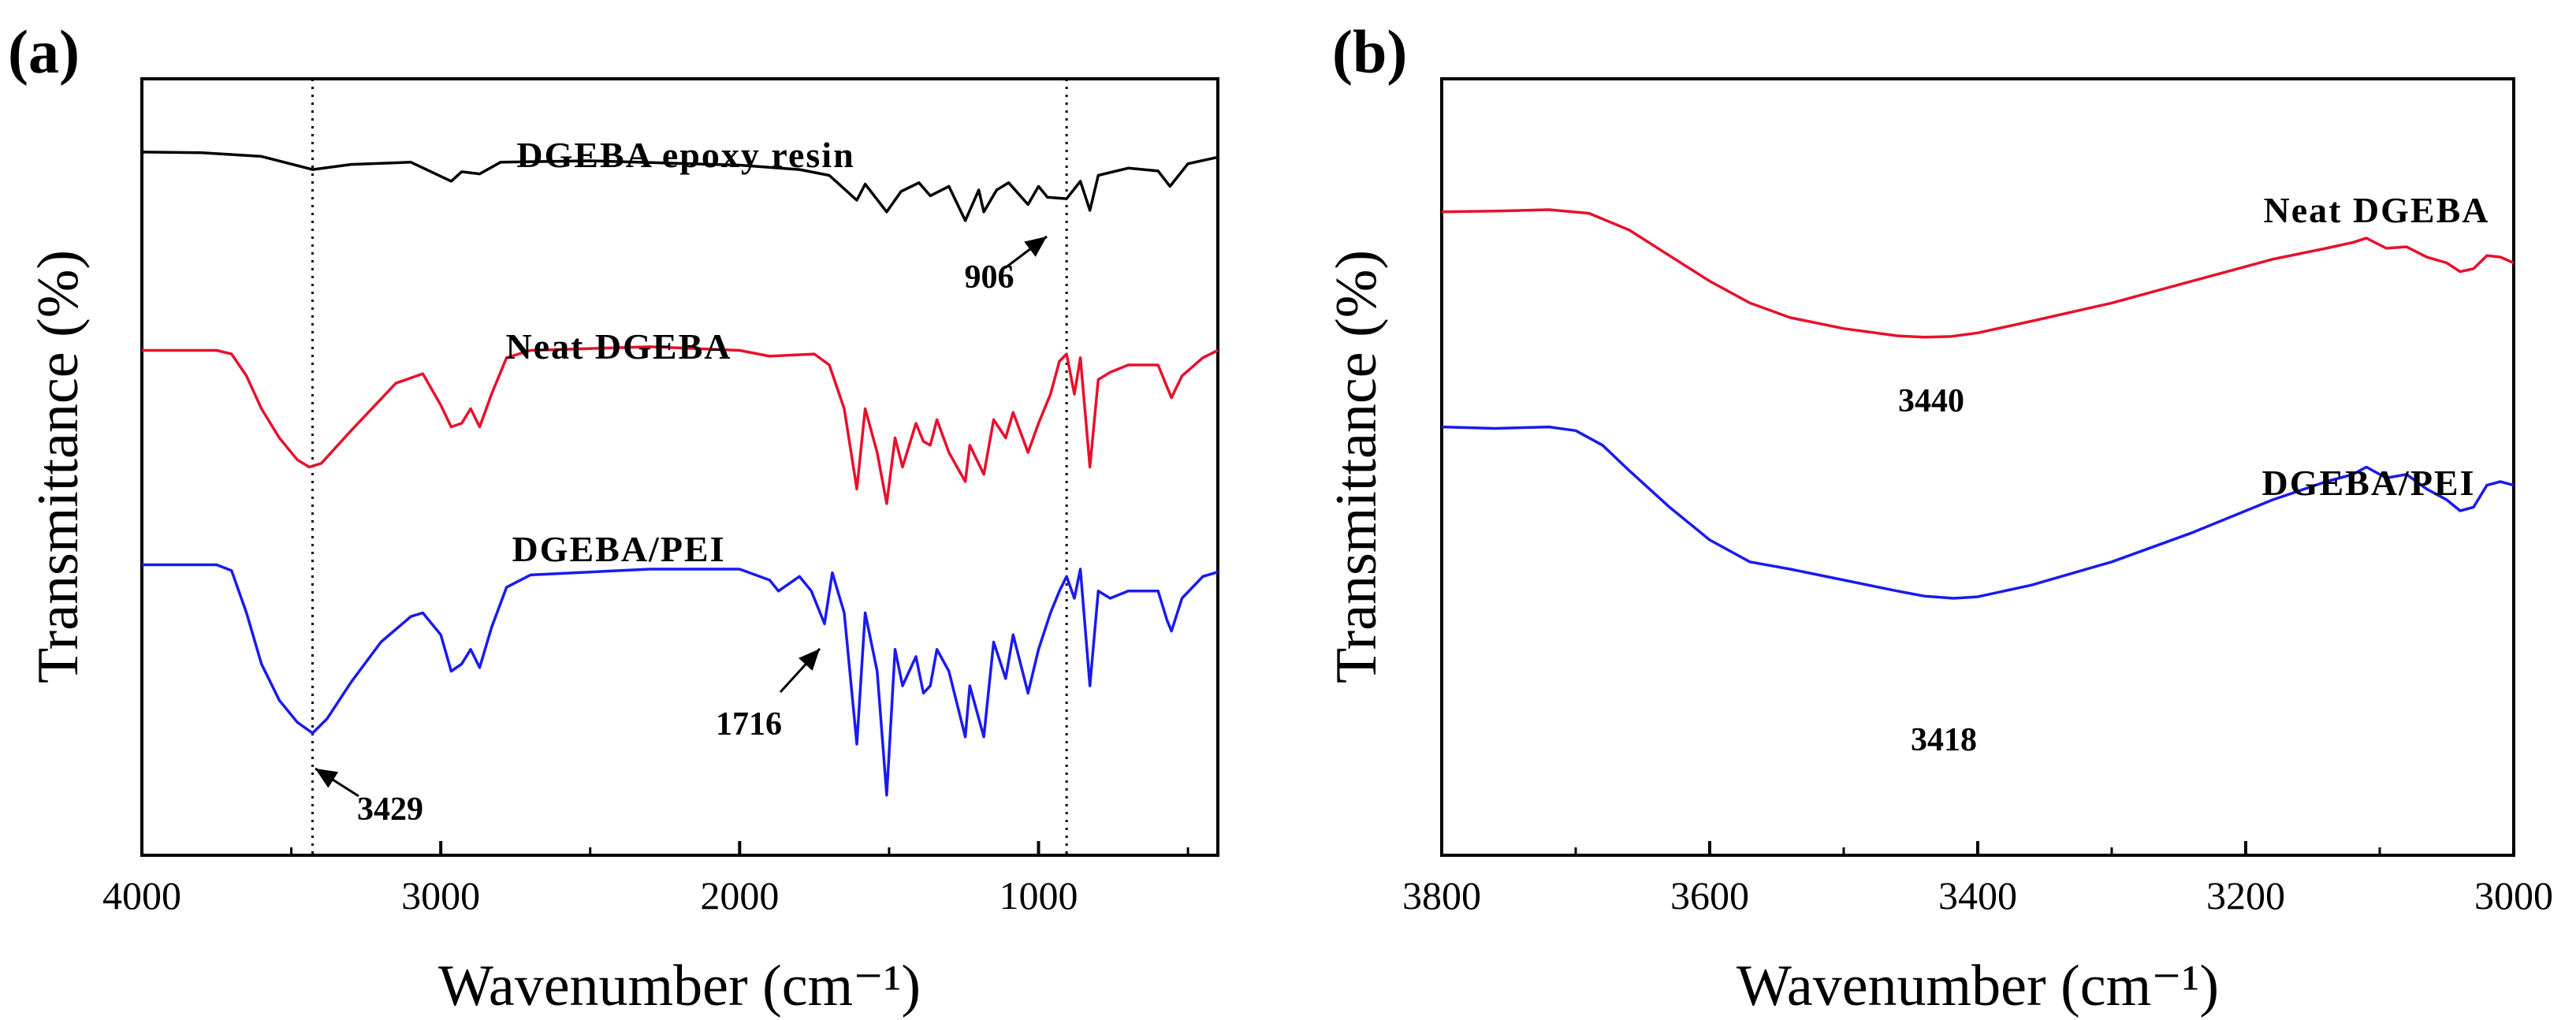 This screenshot has height=1020, width=2576. What do you see at coordinates (1709, 895) in the screenshot?
I see `x-tick-label-3600: 3600` at bounding box center [1709, 895].